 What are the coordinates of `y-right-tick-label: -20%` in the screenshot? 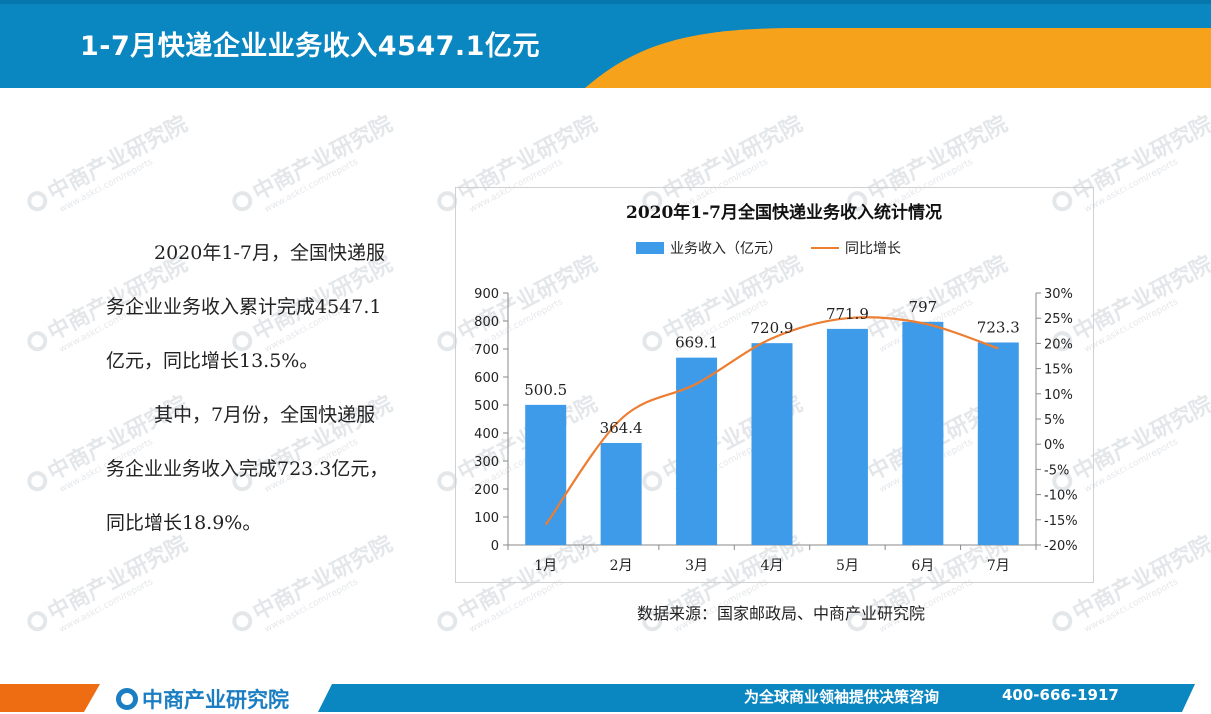 It's located at (1061, 546).